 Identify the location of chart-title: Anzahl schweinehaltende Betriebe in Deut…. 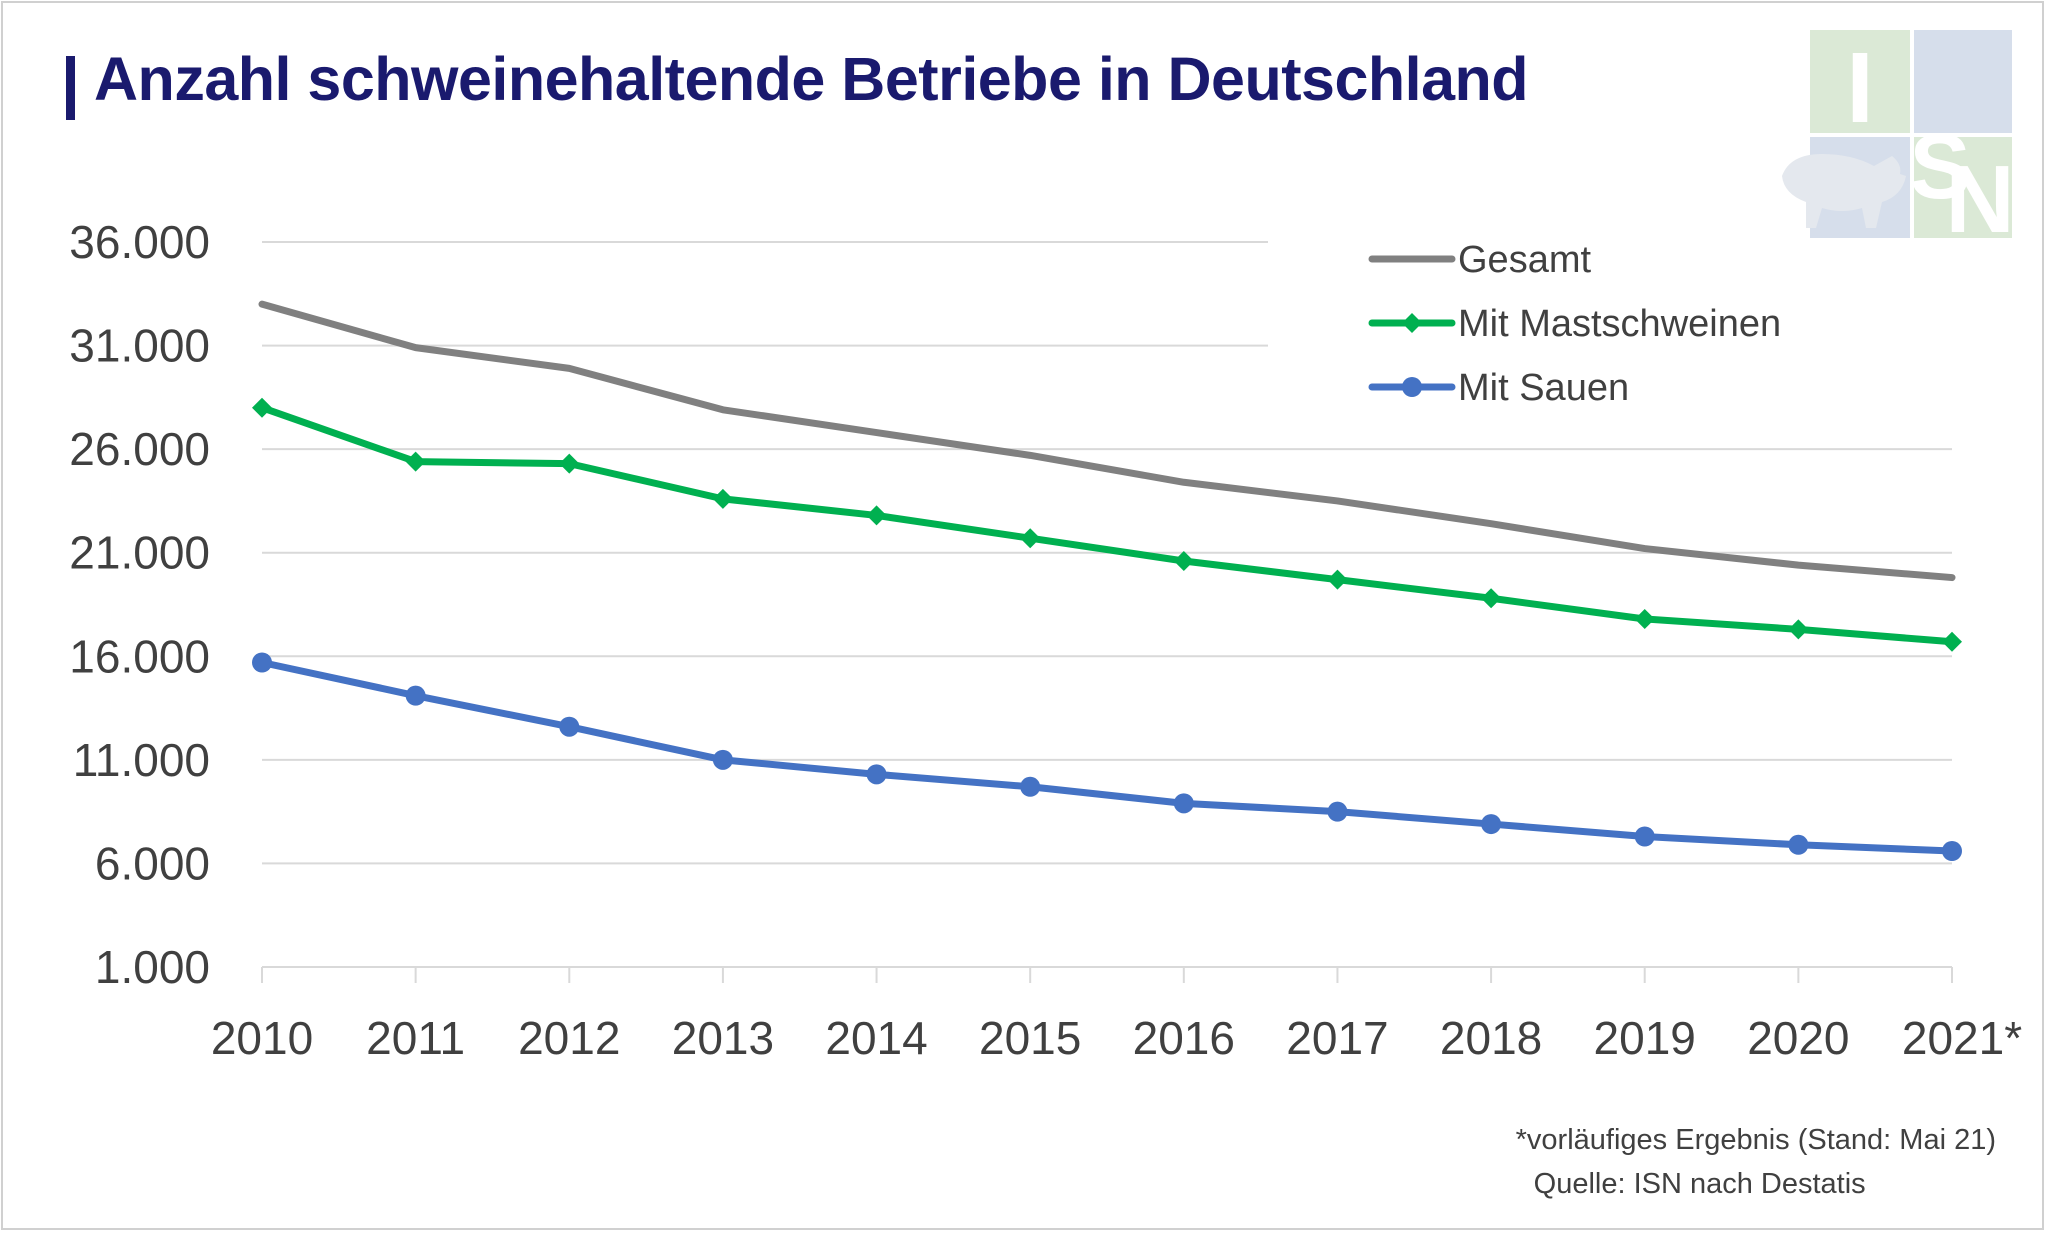
(811, 79).